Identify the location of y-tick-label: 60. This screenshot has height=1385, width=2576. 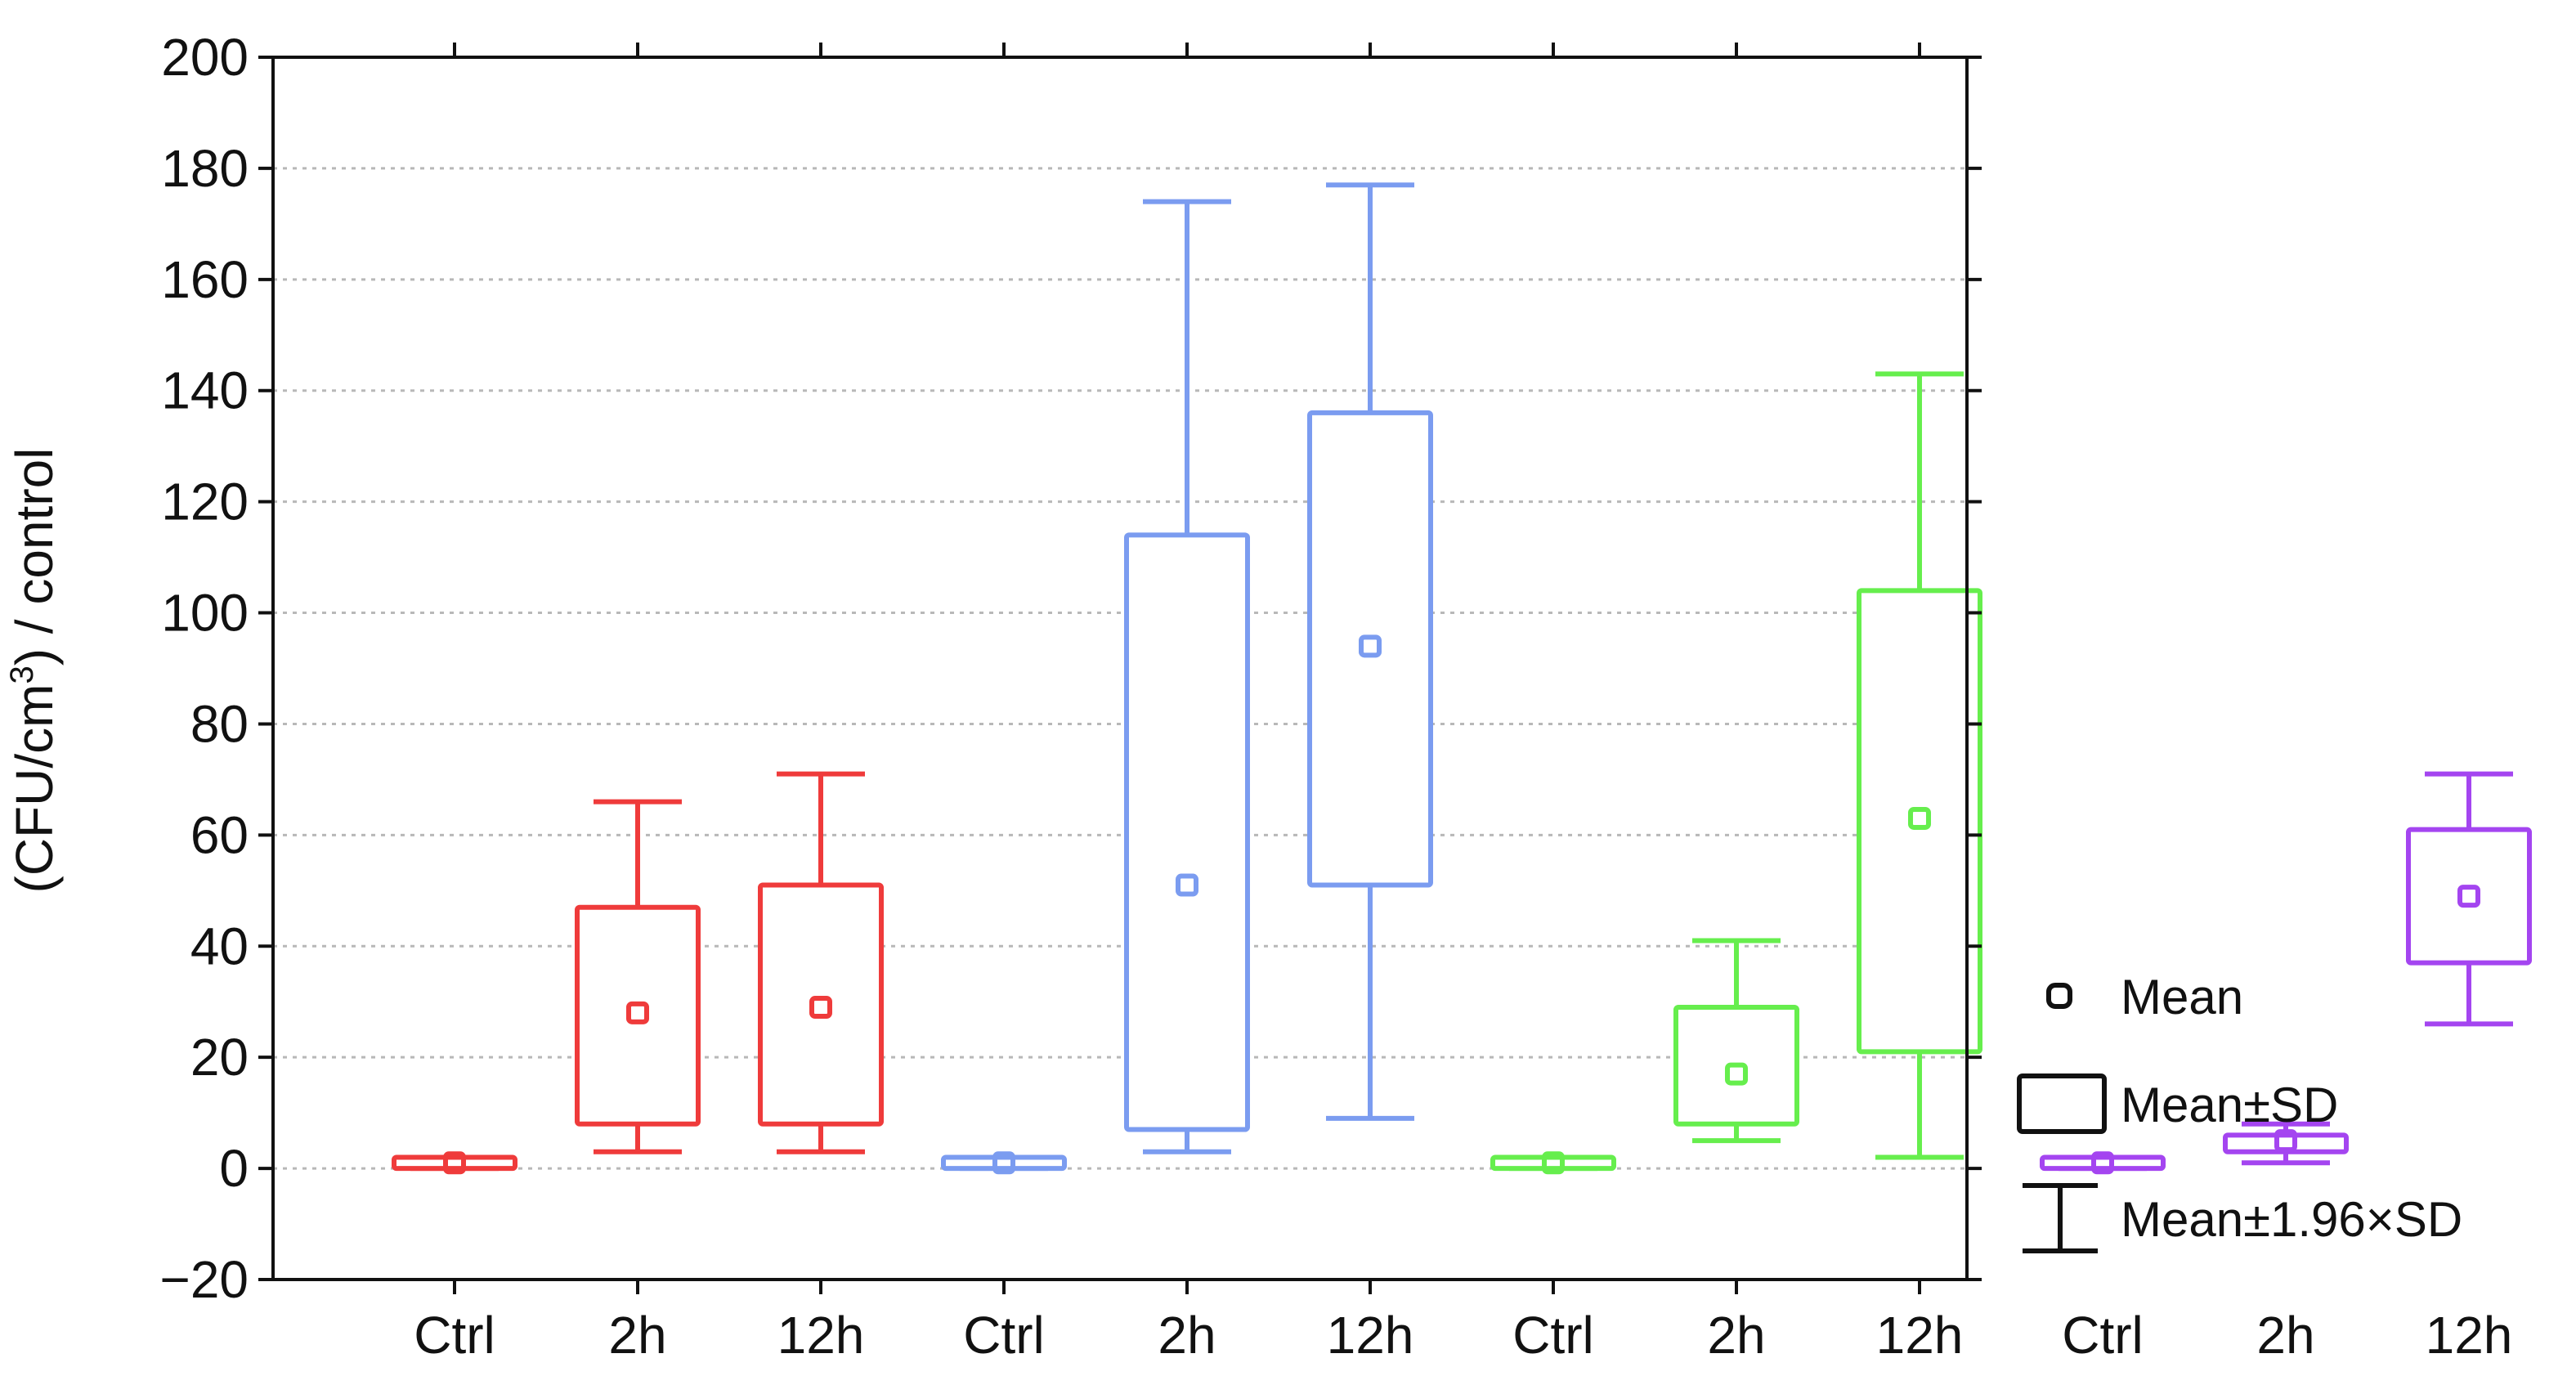
(219, 834).